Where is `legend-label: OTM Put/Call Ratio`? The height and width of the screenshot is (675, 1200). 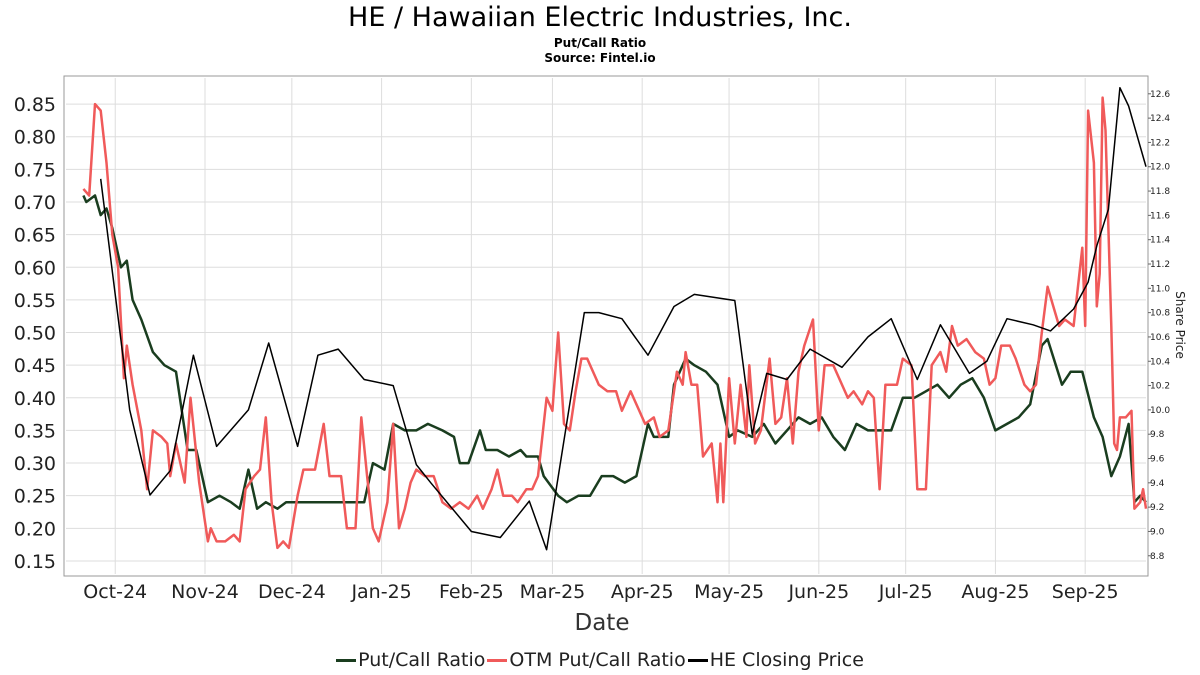 legend-label: OTM Put/Call Ratio is located at coordinates (597, 660).